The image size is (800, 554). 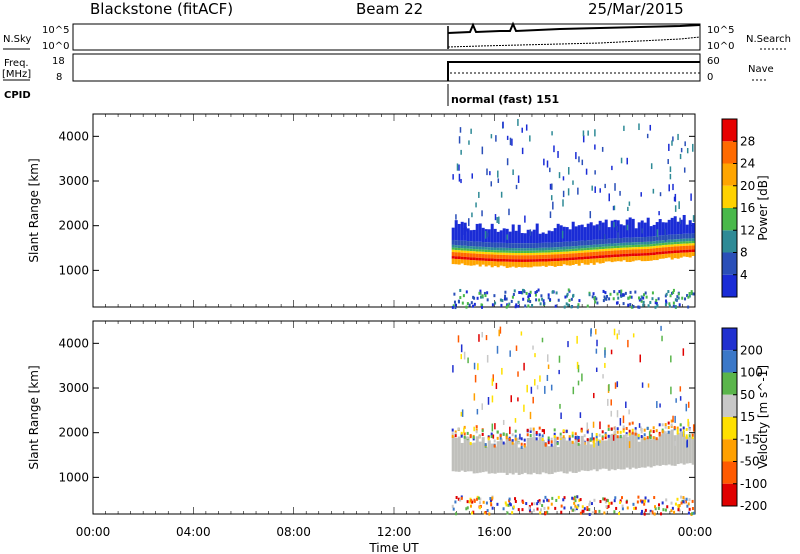 What do you see at coordinates (505, 99) in the screenshot?
I see `cpid-value: normal (fast) 151` at bounding box center [505, 99].